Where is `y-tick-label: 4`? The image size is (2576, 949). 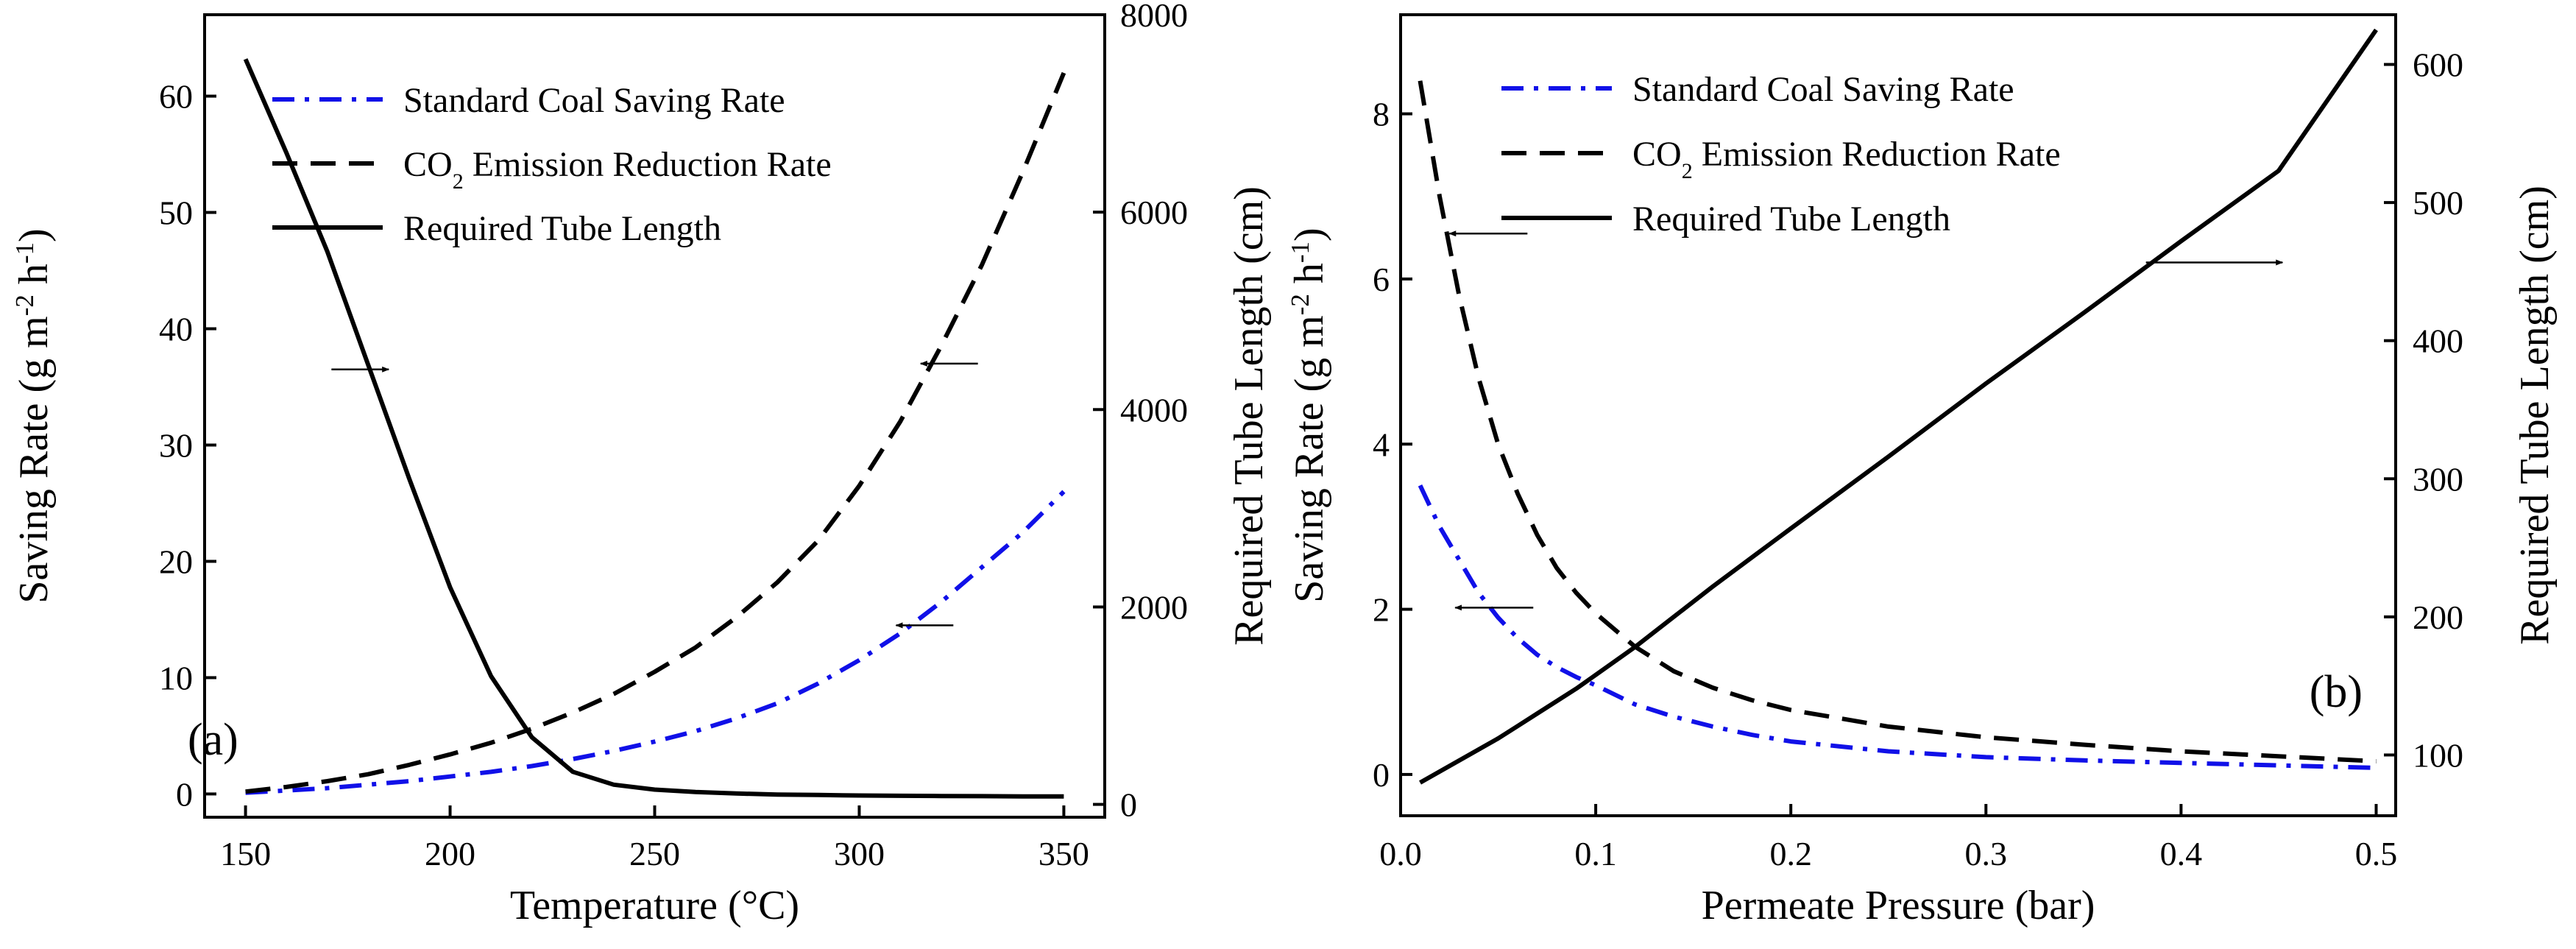 y-tick-label: 4 is located at coordinates (1381, 444).